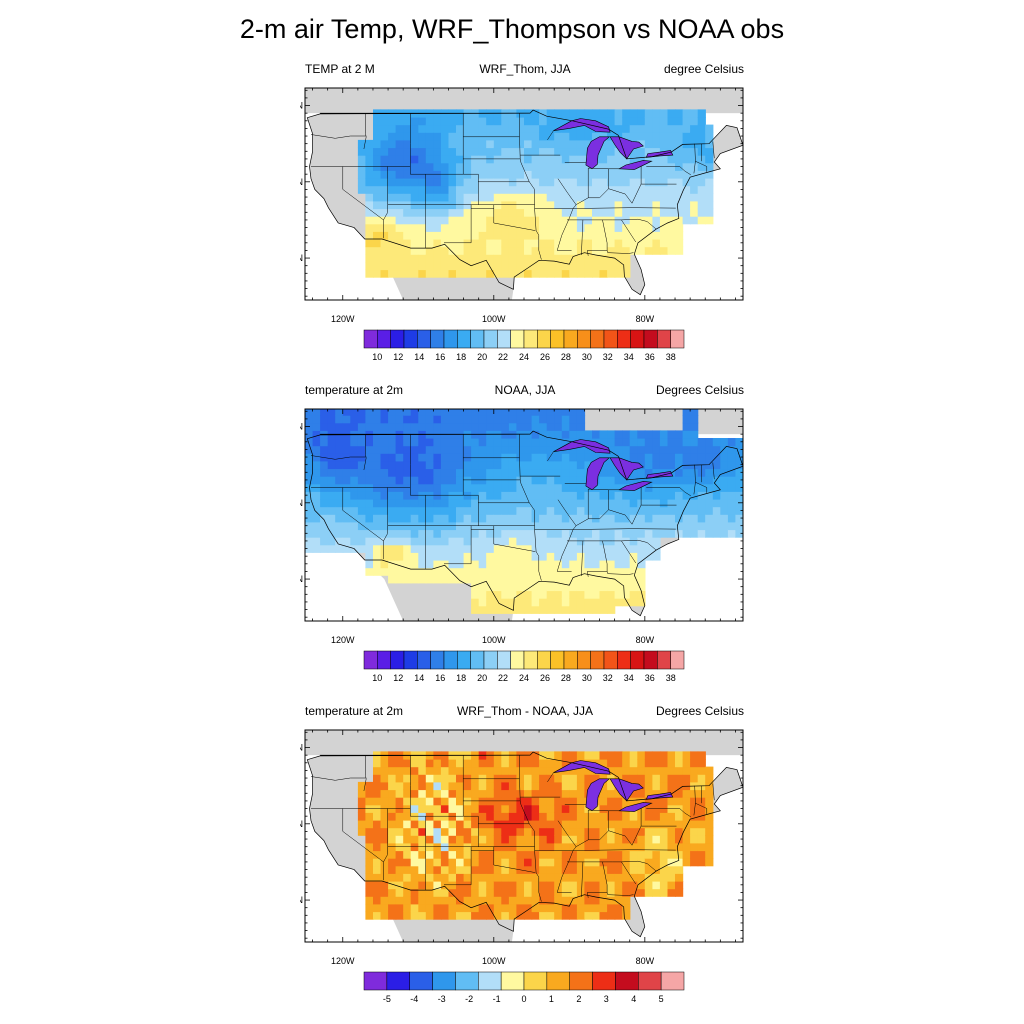 This screenshot has height=1024, width=1024. What do you see at coordinates (524, 101) in the screenshot?
I see `canada-land` at bounding box center [524, 101].